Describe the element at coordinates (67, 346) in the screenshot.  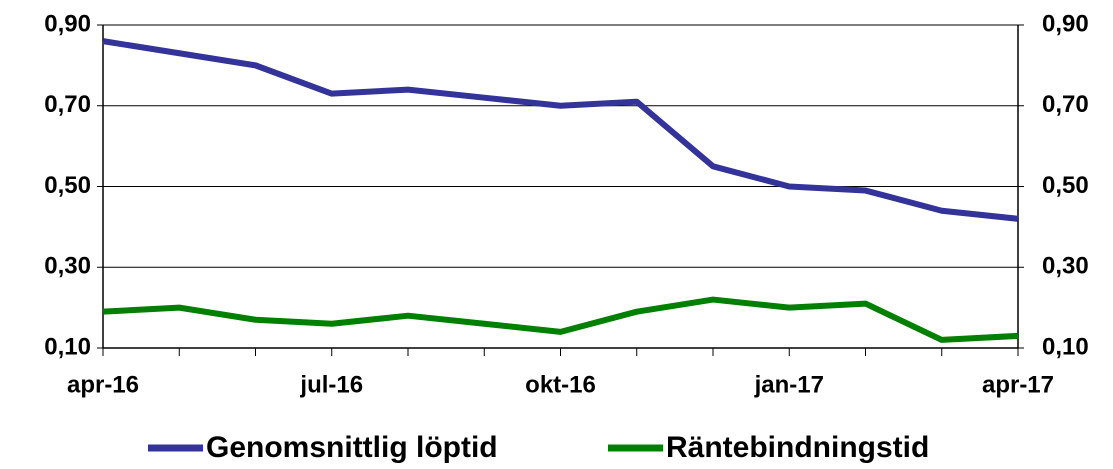
I see `y-tick-label: 0,10` at that location.